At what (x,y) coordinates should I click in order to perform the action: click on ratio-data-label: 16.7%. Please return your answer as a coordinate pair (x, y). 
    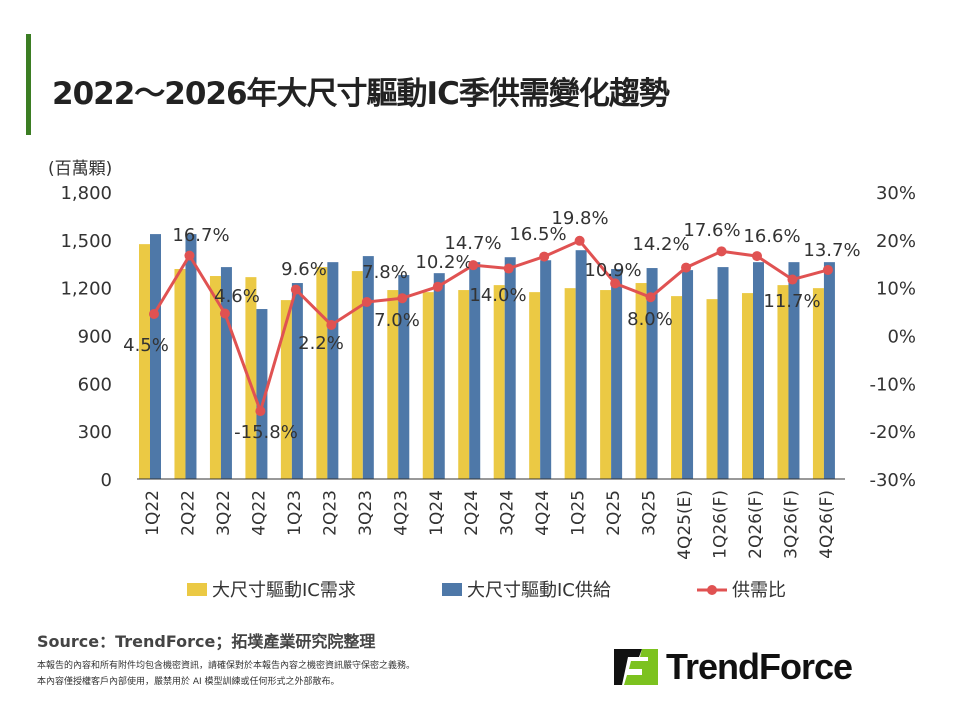
    Looking at the image, I should click on (200, 235).